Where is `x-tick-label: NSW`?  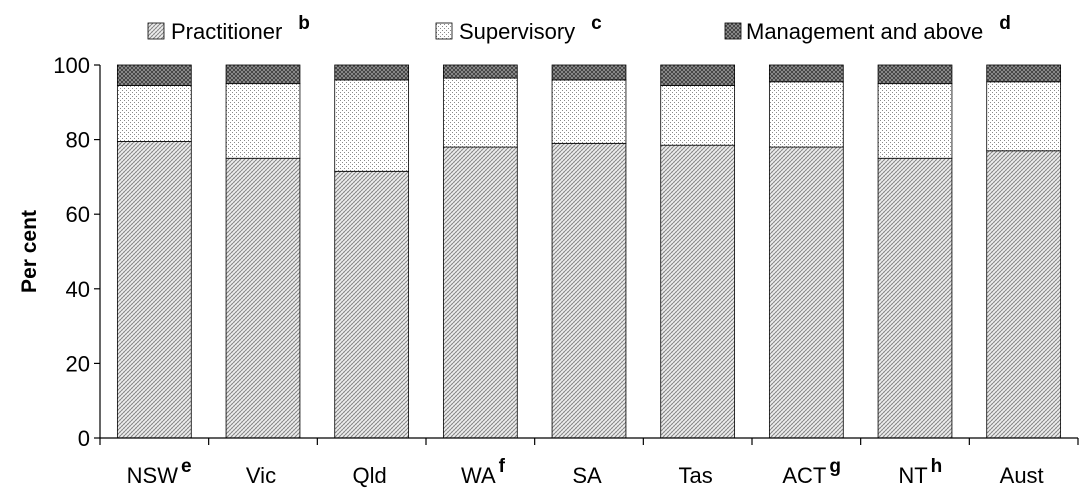 x-tick-label: NSW is located at coordinates (153, 475).